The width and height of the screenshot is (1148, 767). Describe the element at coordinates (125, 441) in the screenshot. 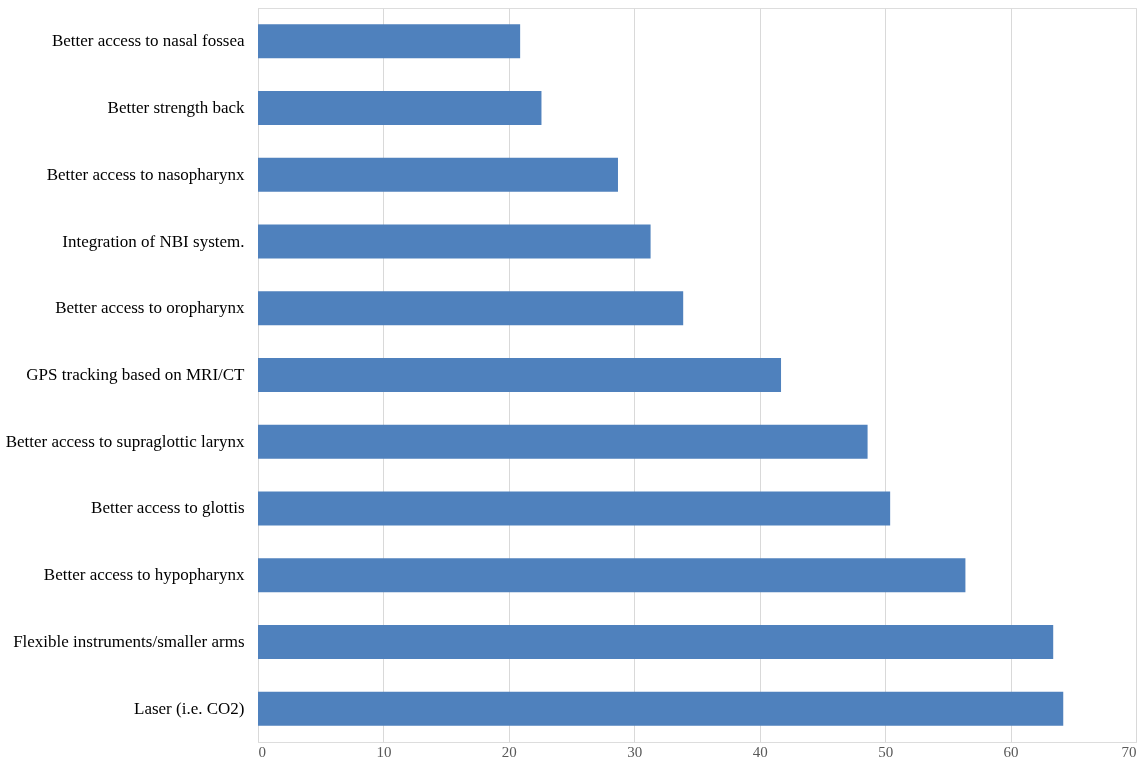

I see `y-tick-label: Better access to supraglottic larynx` at that location.